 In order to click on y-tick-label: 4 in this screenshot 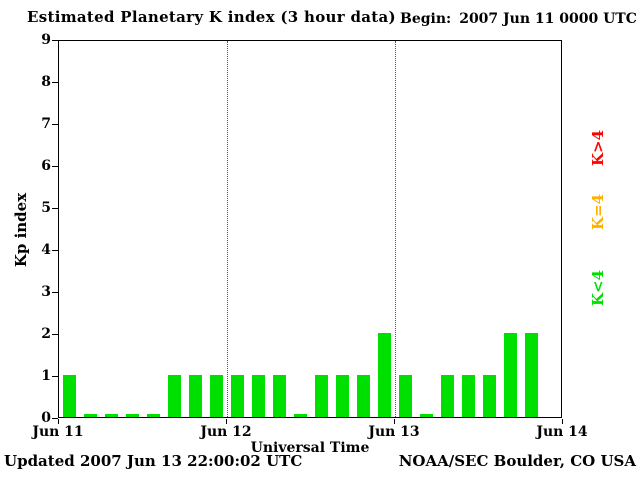, I will do `click(46, 250)`.